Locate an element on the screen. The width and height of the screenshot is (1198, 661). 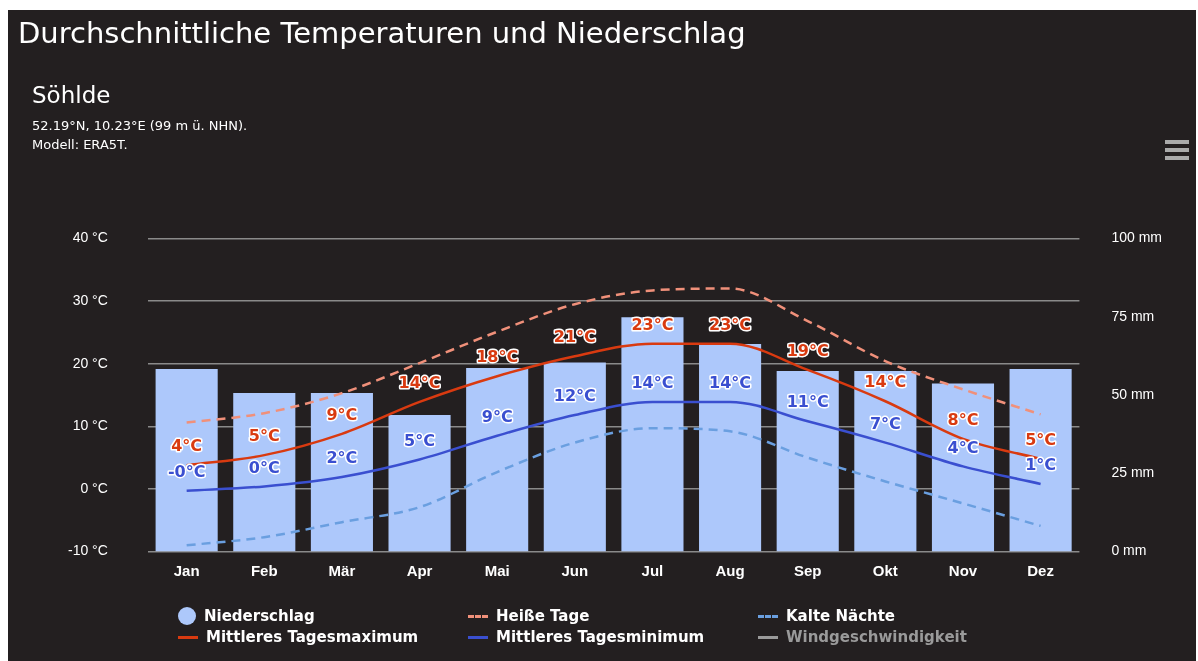
y2-tick-label: 75 mm is located at coordinates (1133, 315).